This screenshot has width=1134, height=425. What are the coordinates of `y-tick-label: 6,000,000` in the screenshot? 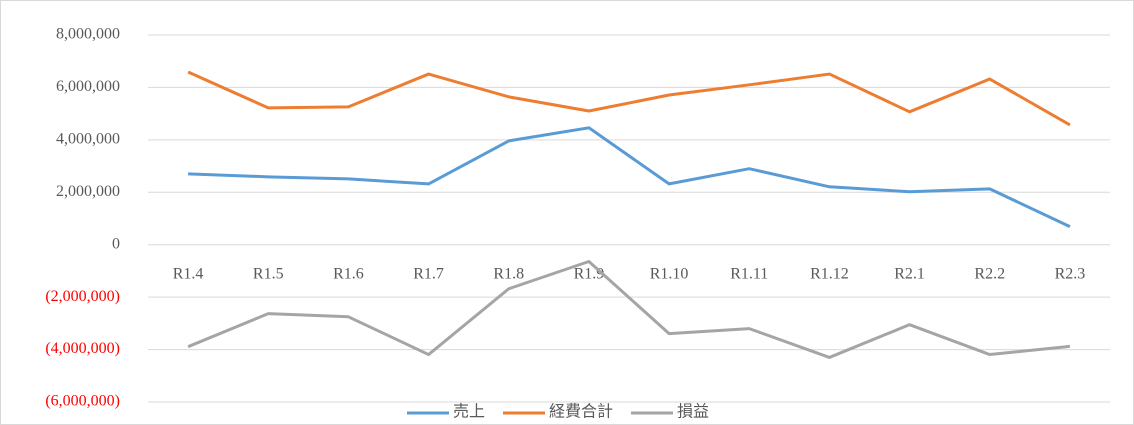 It's located at (88, 86).